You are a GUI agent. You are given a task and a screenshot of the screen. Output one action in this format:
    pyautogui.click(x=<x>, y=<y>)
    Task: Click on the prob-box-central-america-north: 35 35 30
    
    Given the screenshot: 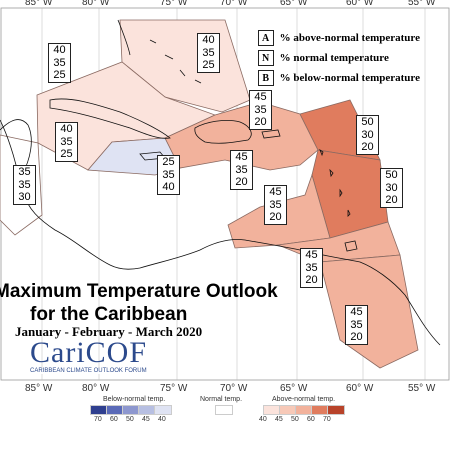 What is the action you would take?
    pyautogui.click(x=24, y=185)
    